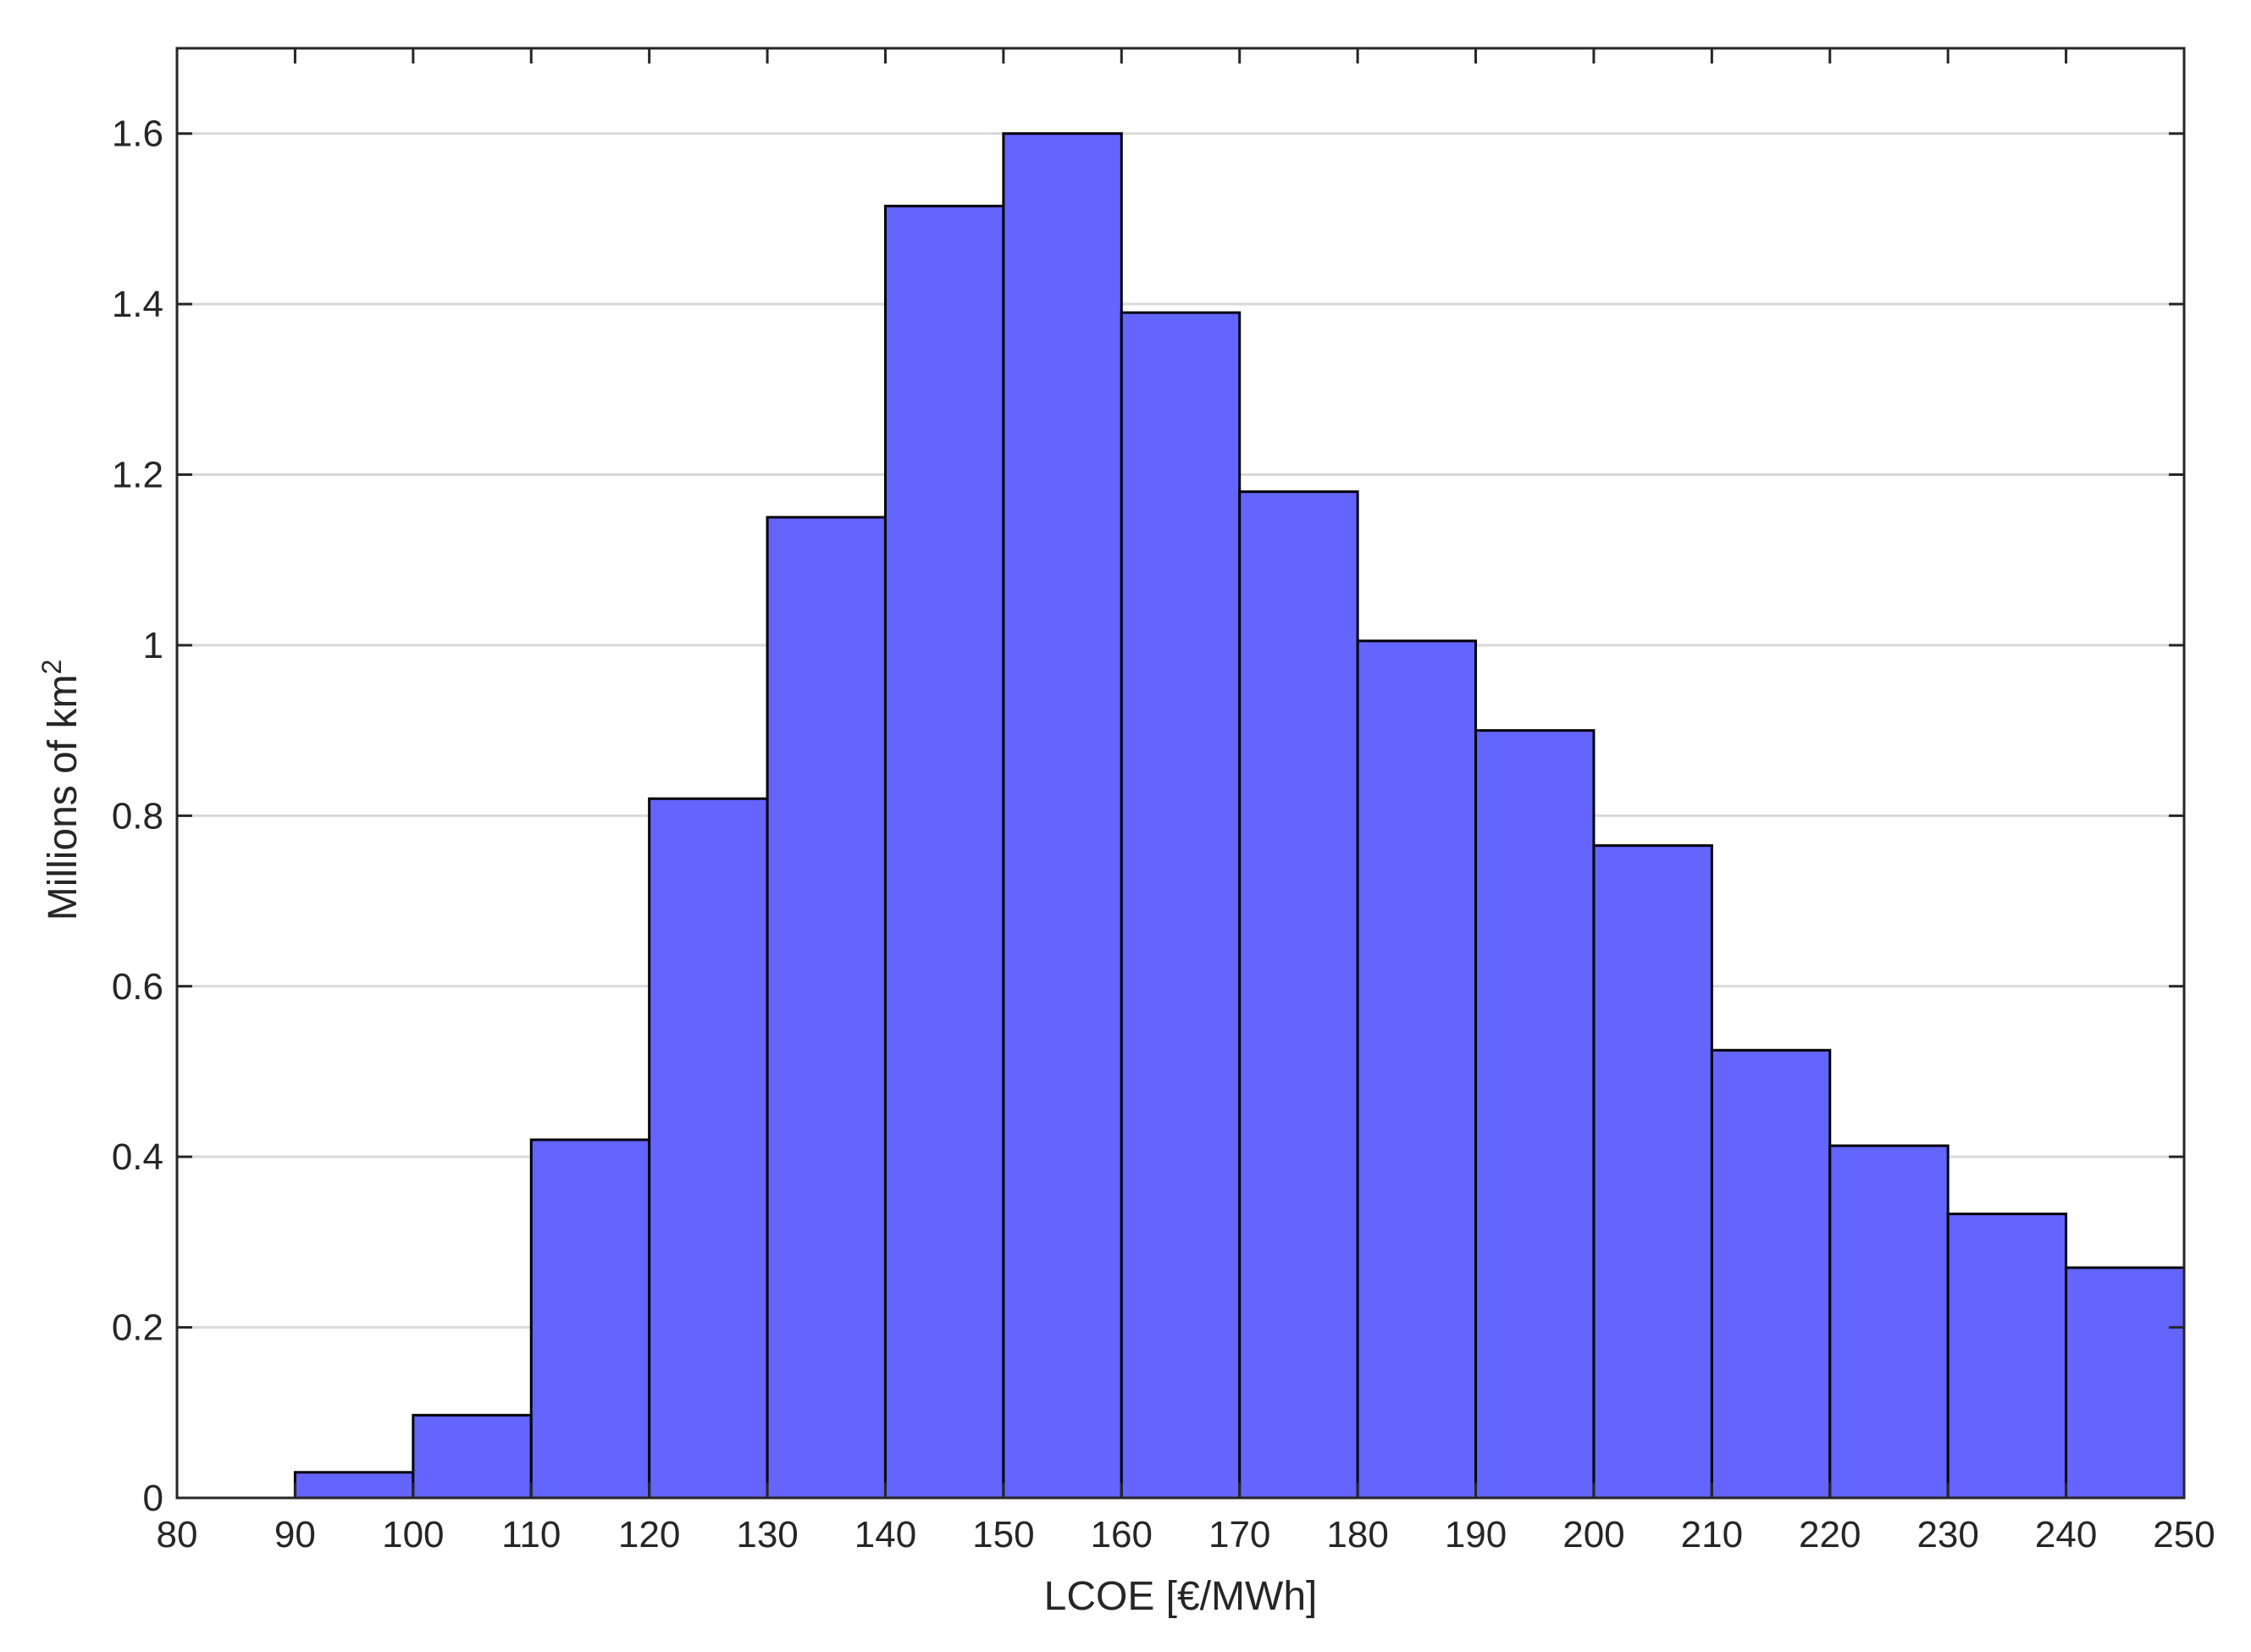  What do you see at coordinates (1122, 1534) in the screenshot?
I see `x-tick-label-160: 160` at bounding box center [1122, 1534].